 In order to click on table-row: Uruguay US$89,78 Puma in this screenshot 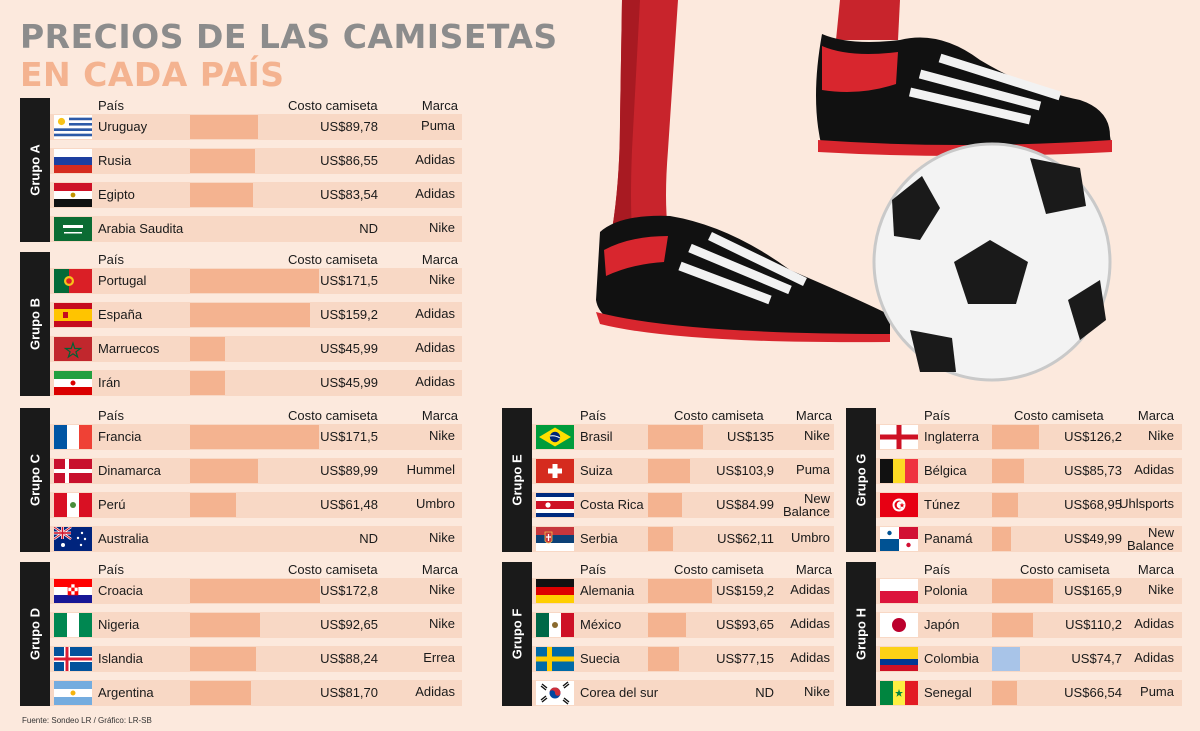, I will do `click(256, 127)`.